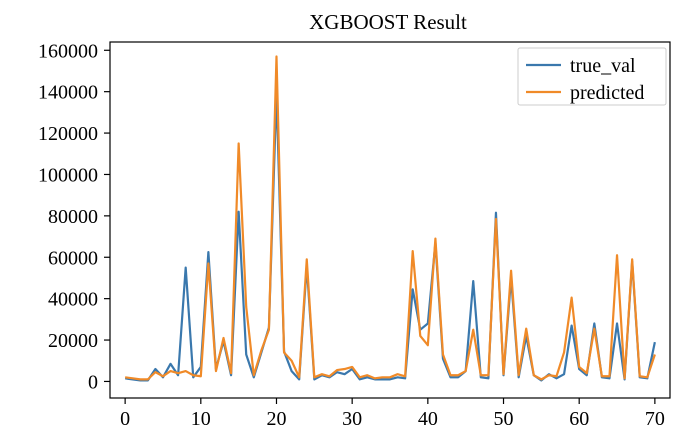 This screenshot has height=441, width=699. I want to click on x-tick-label: 50, so click(504, 419).